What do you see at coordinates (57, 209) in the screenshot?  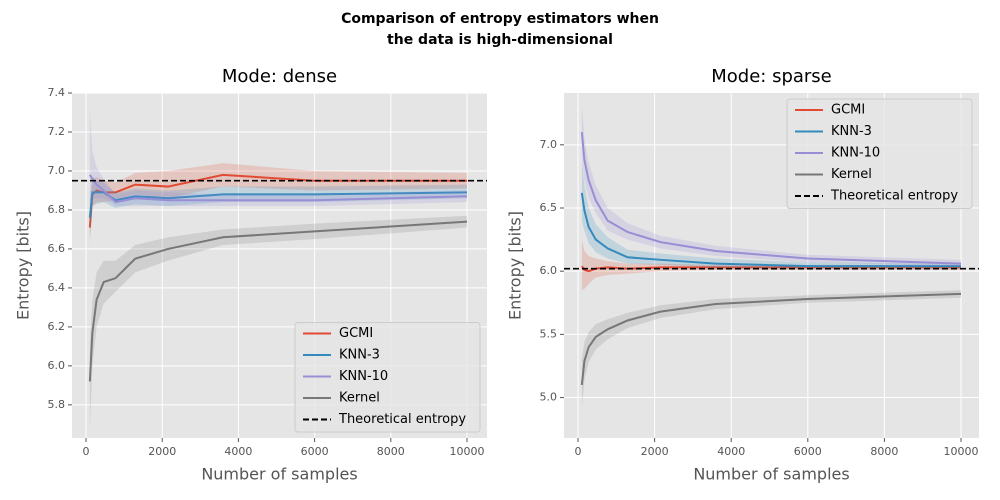 I see `y-tick-label: 6.8` at bounding box center [57, 209].